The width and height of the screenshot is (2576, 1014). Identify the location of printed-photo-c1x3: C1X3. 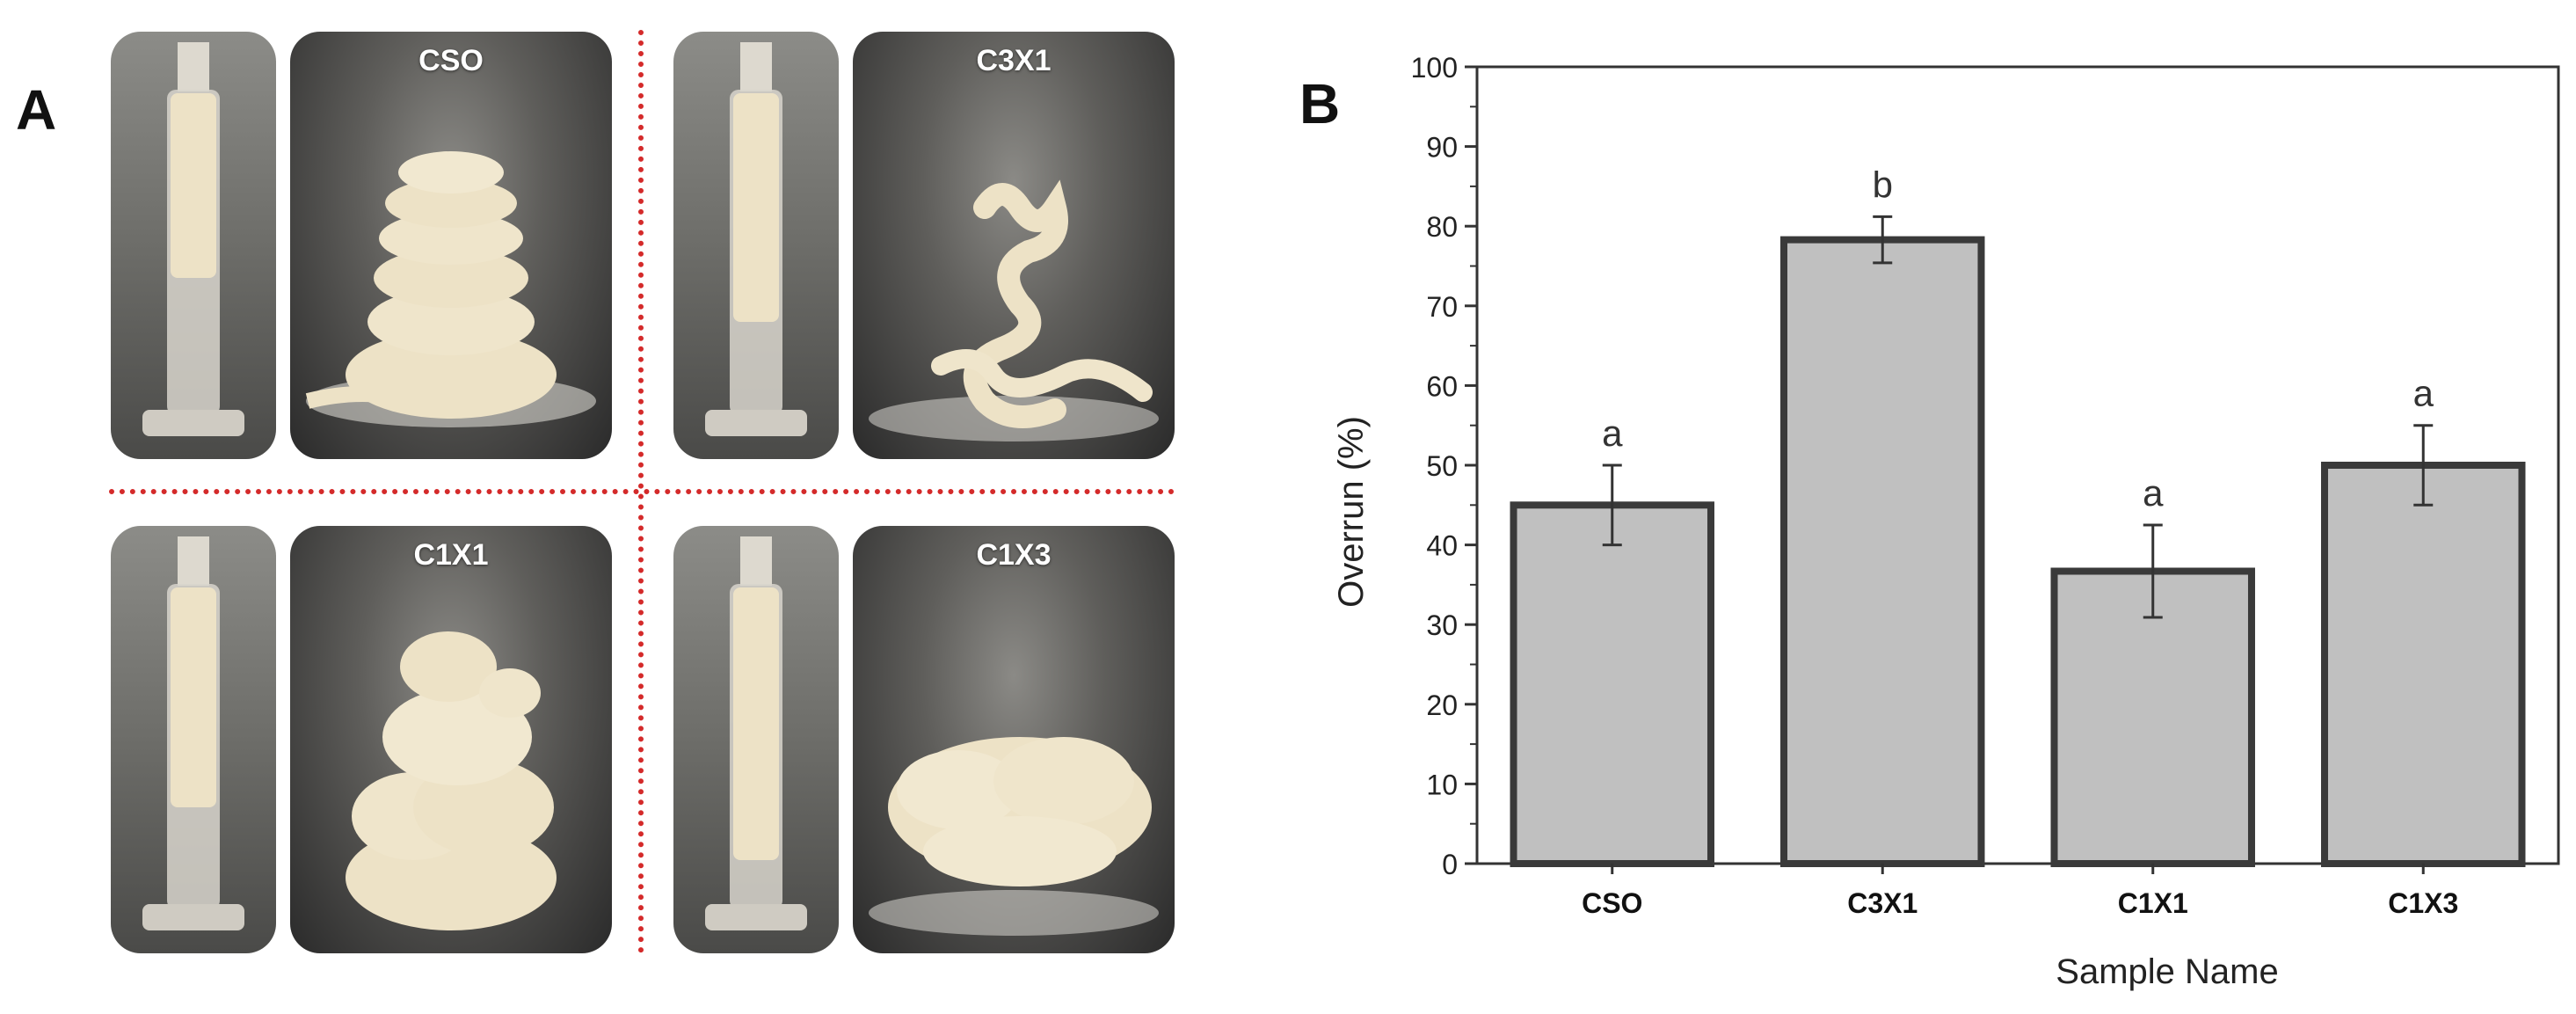
(1014, 739).